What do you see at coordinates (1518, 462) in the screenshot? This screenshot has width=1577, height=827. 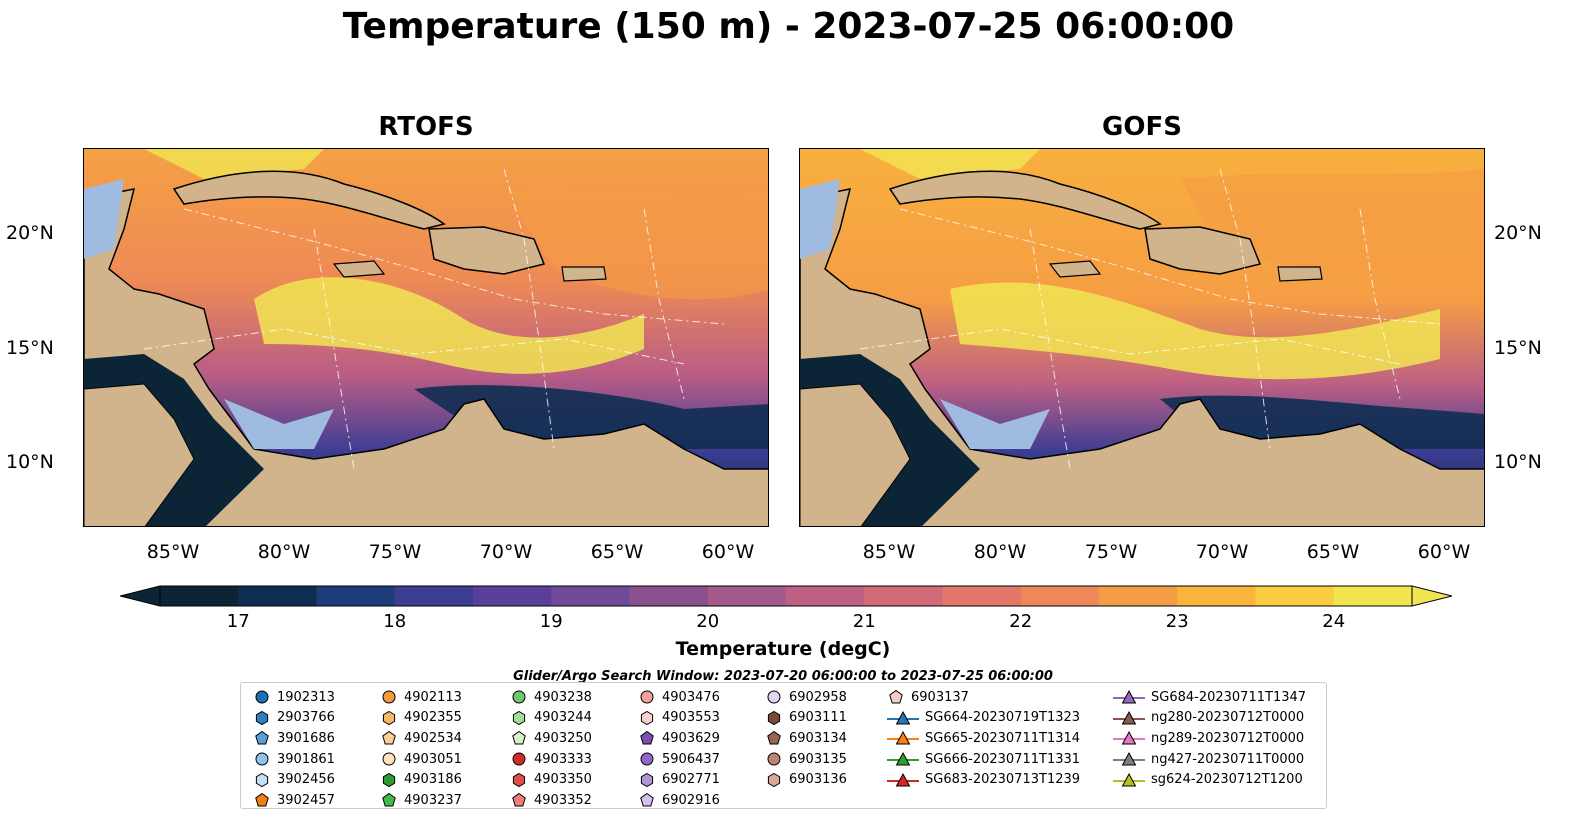 I see `lat-label-10n: 10°N` at bounding box center [1518, 462].